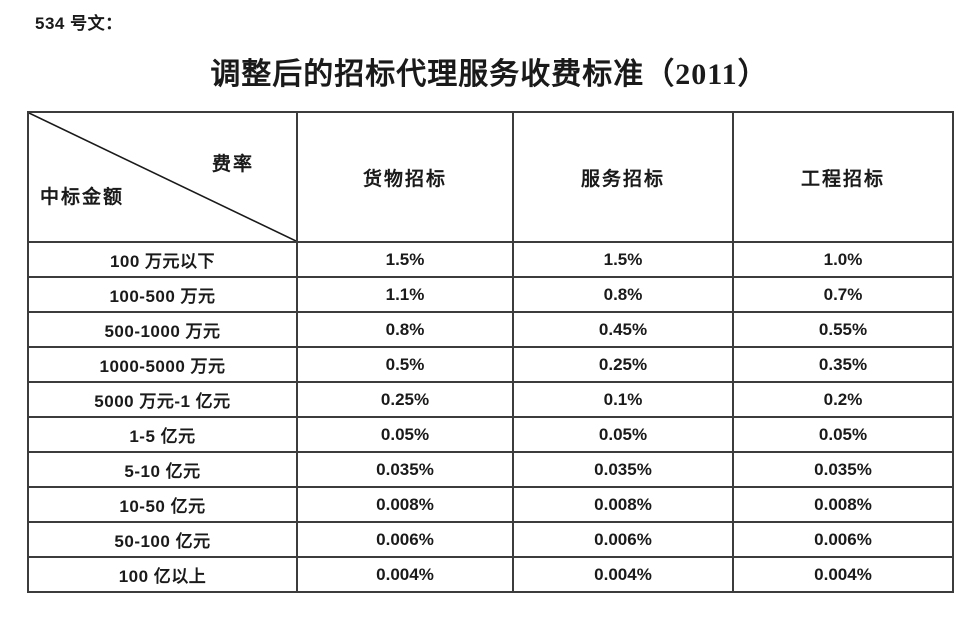 This screenshot has height=629, width=979. Describe the element at coordinates (162, 469) in the screenshot. I see `row-label-bid-amount-range: 5-10 亿元` at that location.